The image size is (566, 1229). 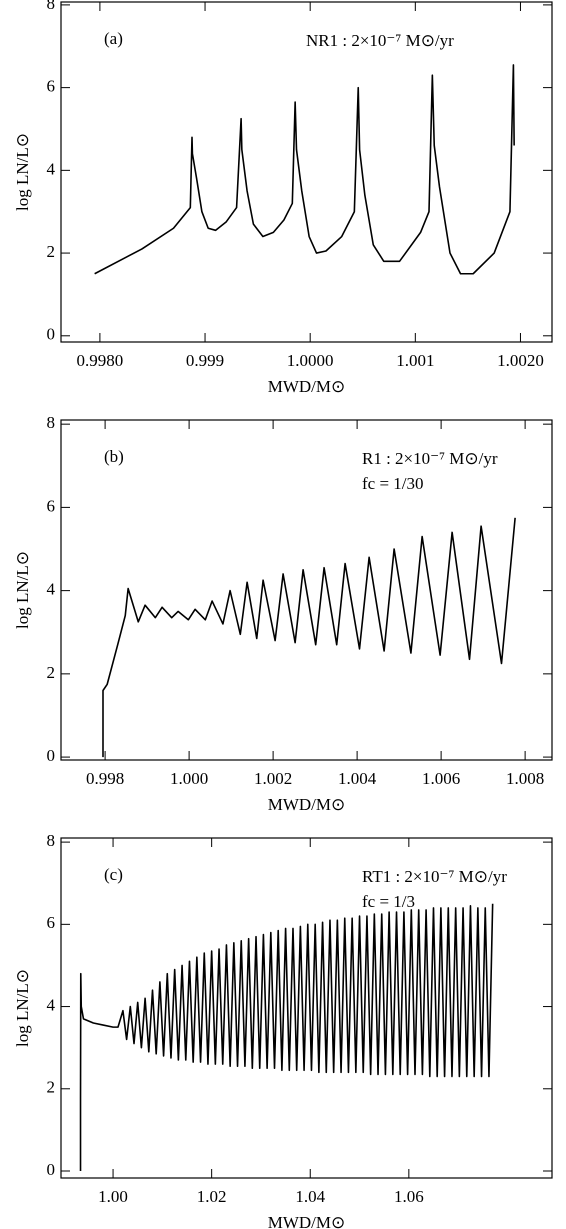 What do you see at coordinates (212, 1196) in the screenshot?
I see `x-tick-label: 1.02` at bounding box center [212, 1196].